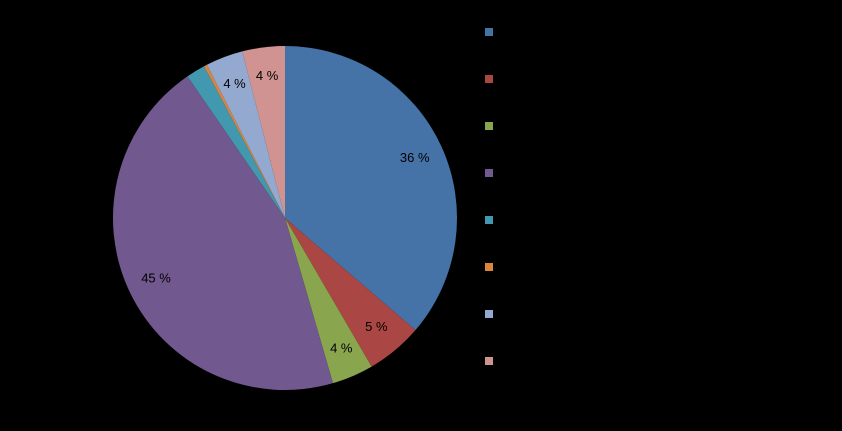 The height and width of the screenshot is (431, 842). What do you see at coordinates (156, 278) in the screenshot?
I see `data-label: 45 %` at bounding box center [156, 278].